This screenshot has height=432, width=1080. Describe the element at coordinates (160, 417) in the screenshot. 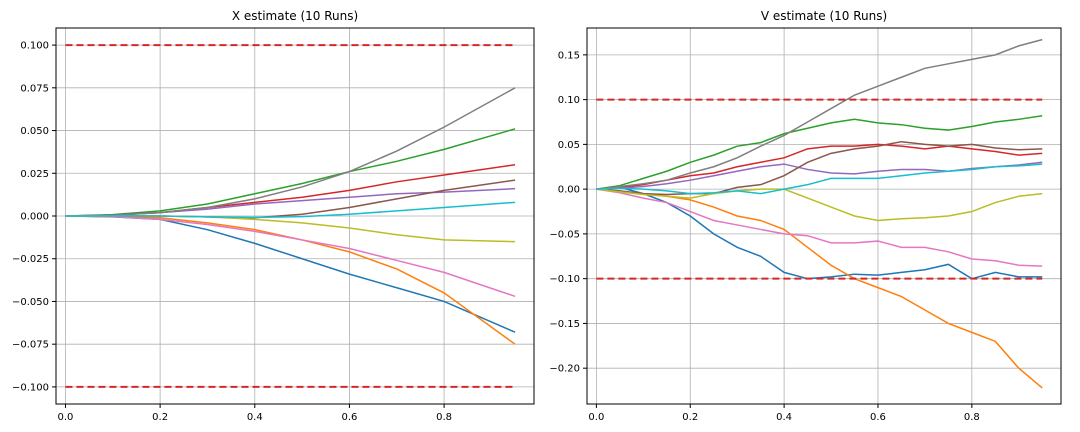

I see `x-estimate-x-tick-label: 0.2` at that location.